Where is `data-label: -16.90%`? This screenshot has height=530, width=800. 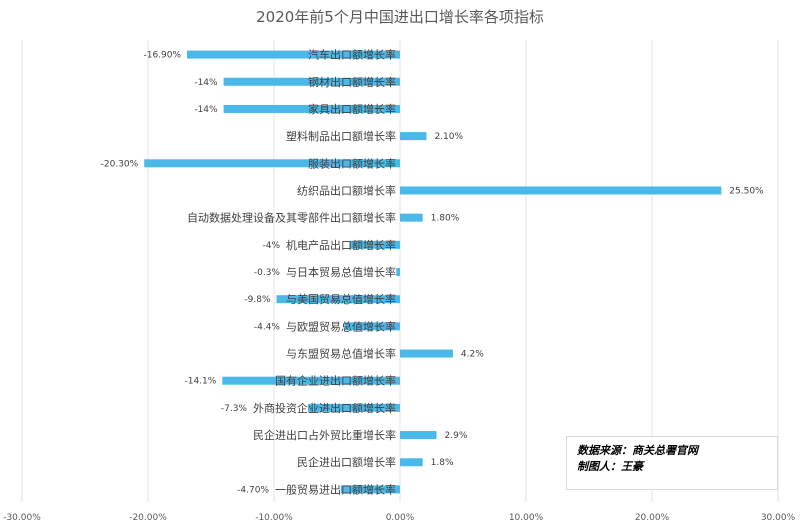
data-label: -16.90% is located at coordinates (162, 56).